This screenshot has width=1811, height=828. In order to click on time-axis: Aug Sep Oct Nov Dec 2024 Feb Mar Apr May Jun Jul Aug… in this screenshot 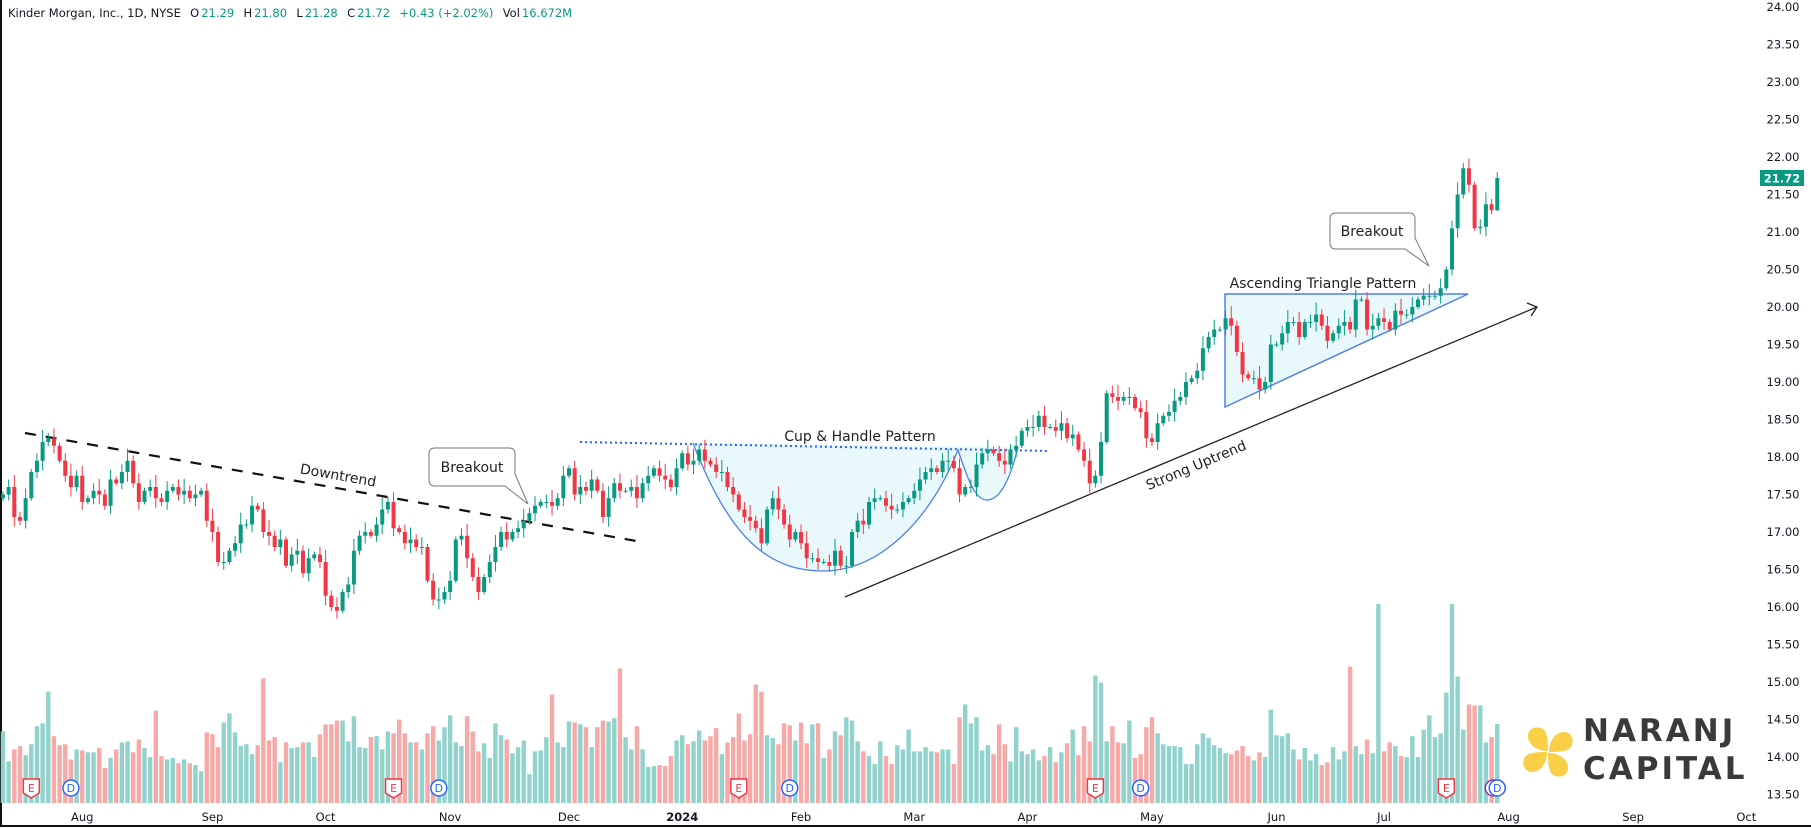, I will do `click(914, 817)`.